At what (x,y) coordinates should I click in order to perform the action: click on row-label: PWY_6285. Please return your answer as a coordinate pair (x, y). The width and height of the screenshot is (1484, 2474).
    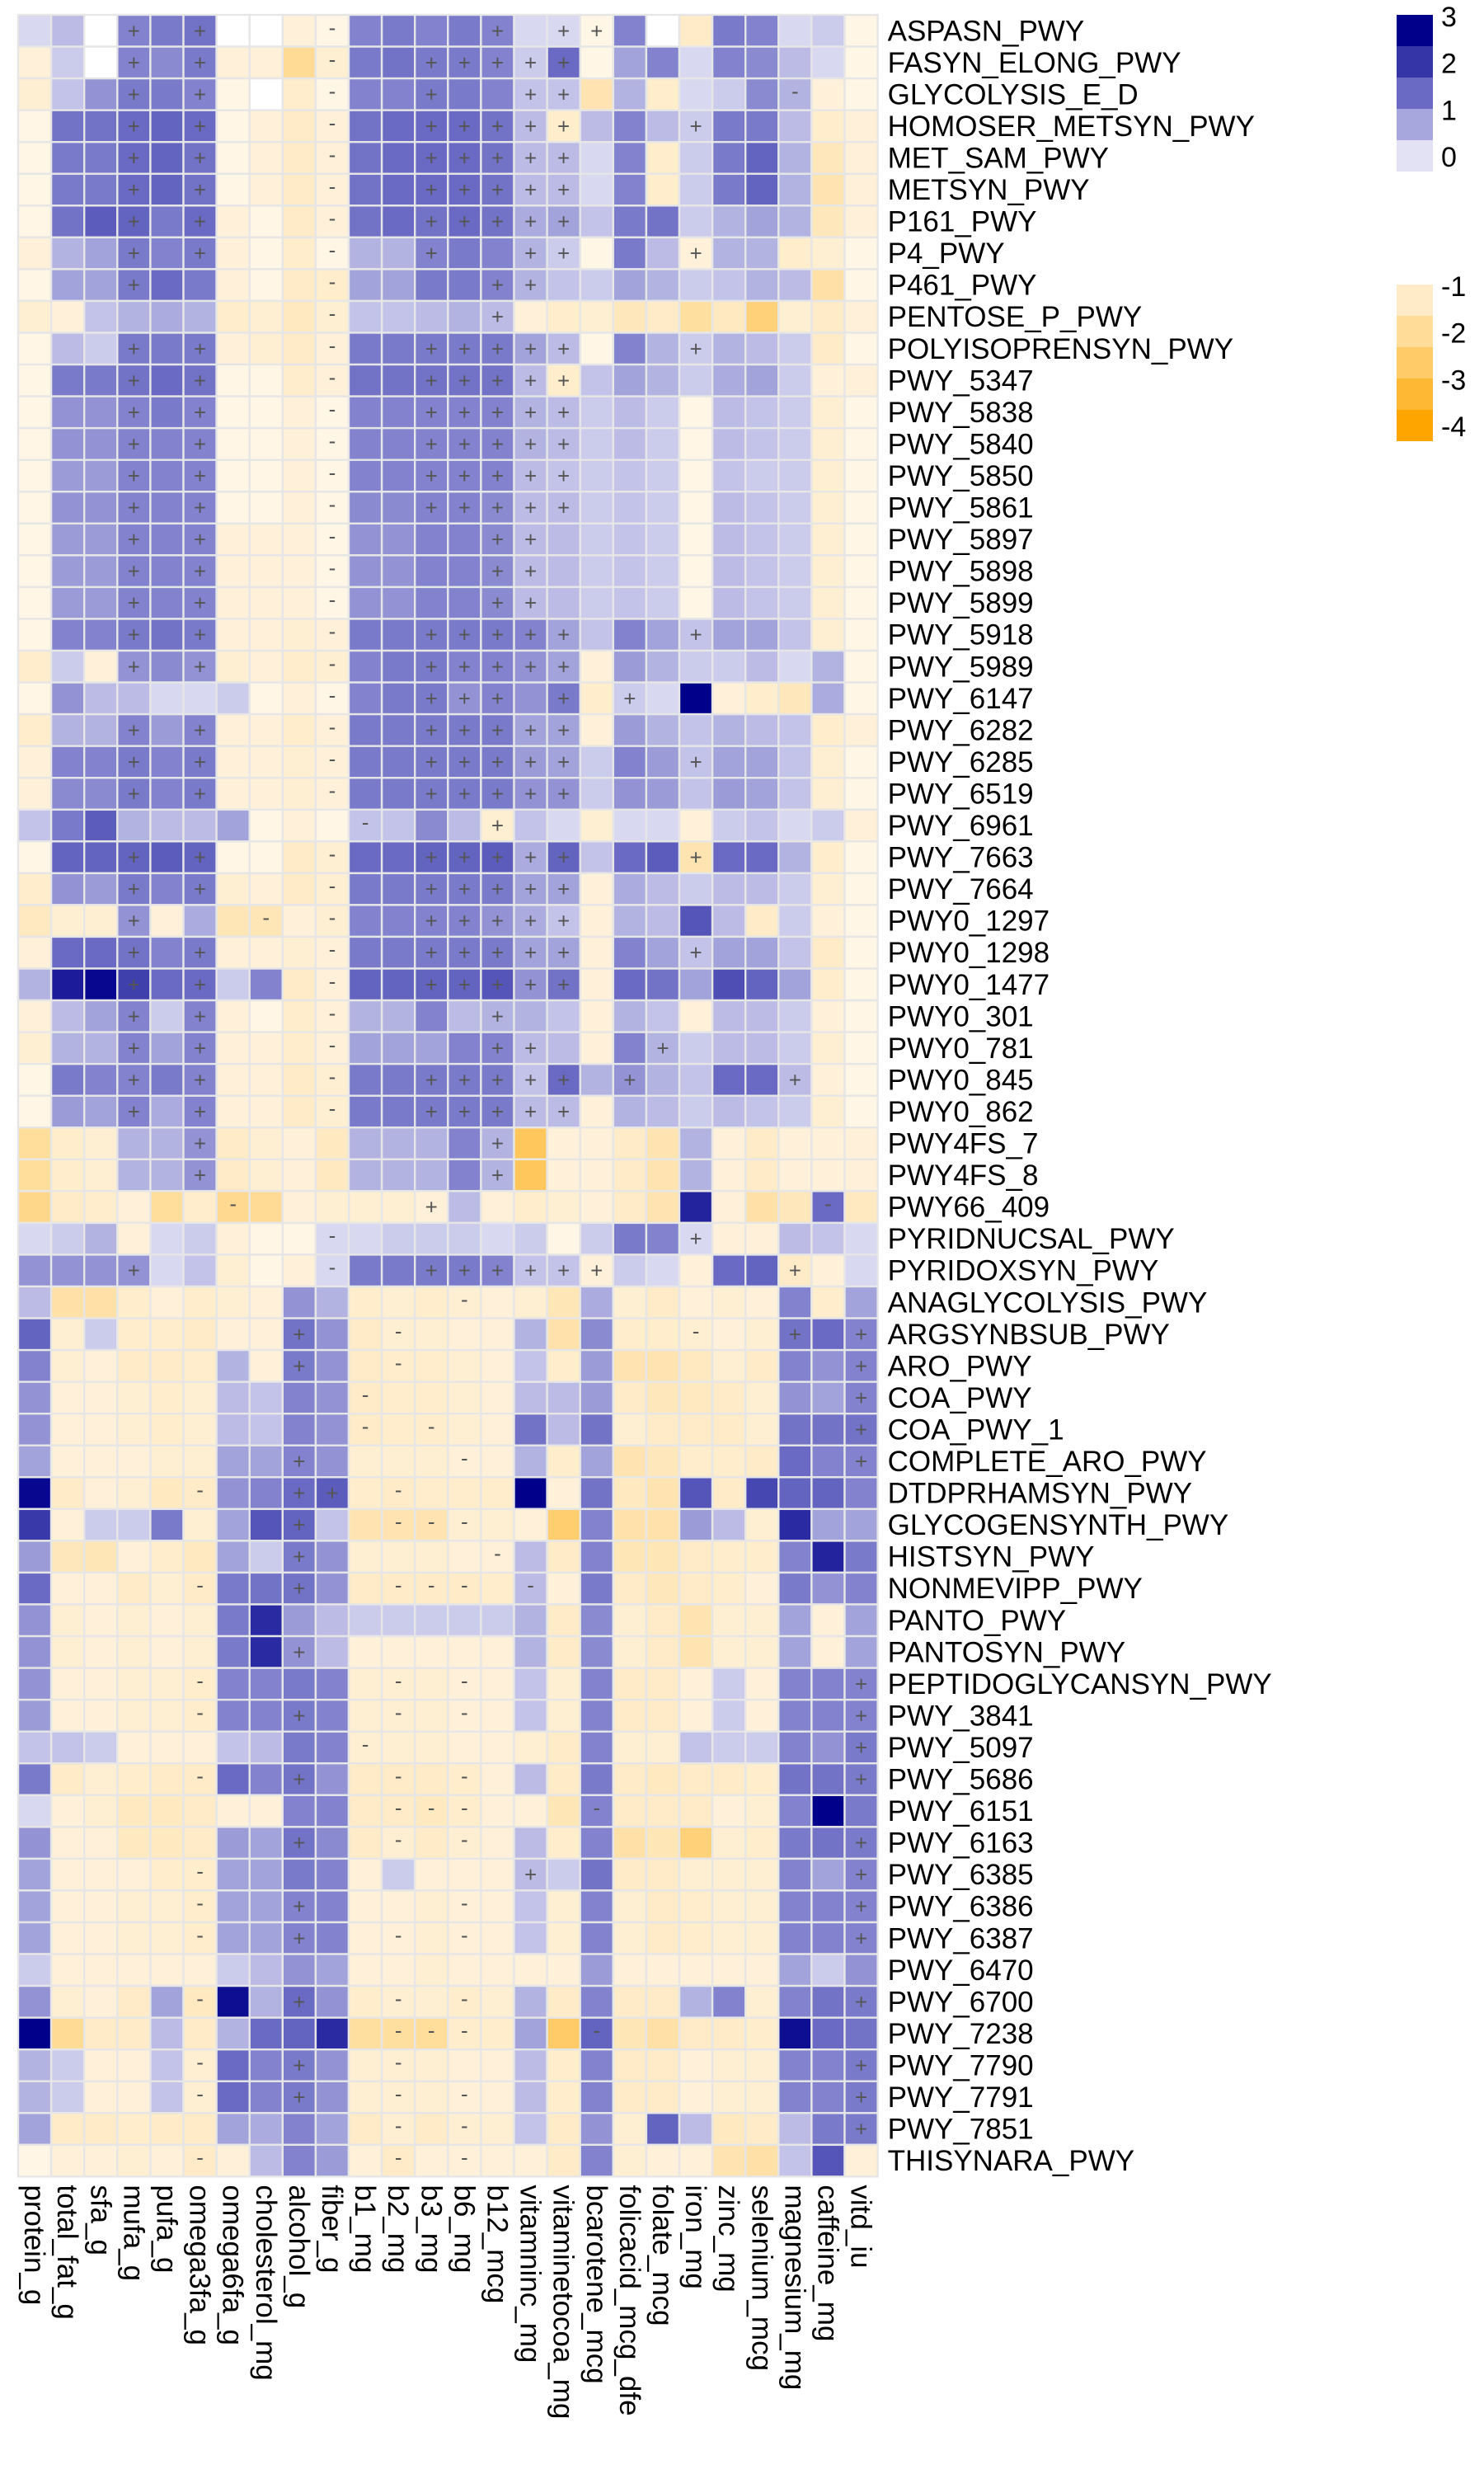
    Looking at the image, I should click on (961, 762).